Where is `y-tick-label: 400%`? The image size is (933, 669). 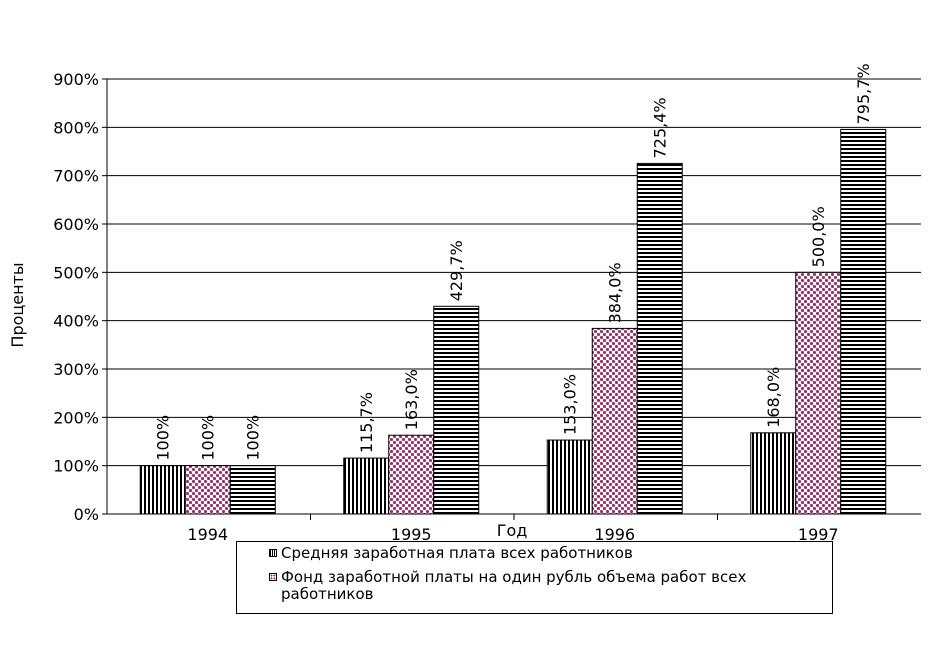
y-tick-label: 400% is located at coordinates (76, 321).